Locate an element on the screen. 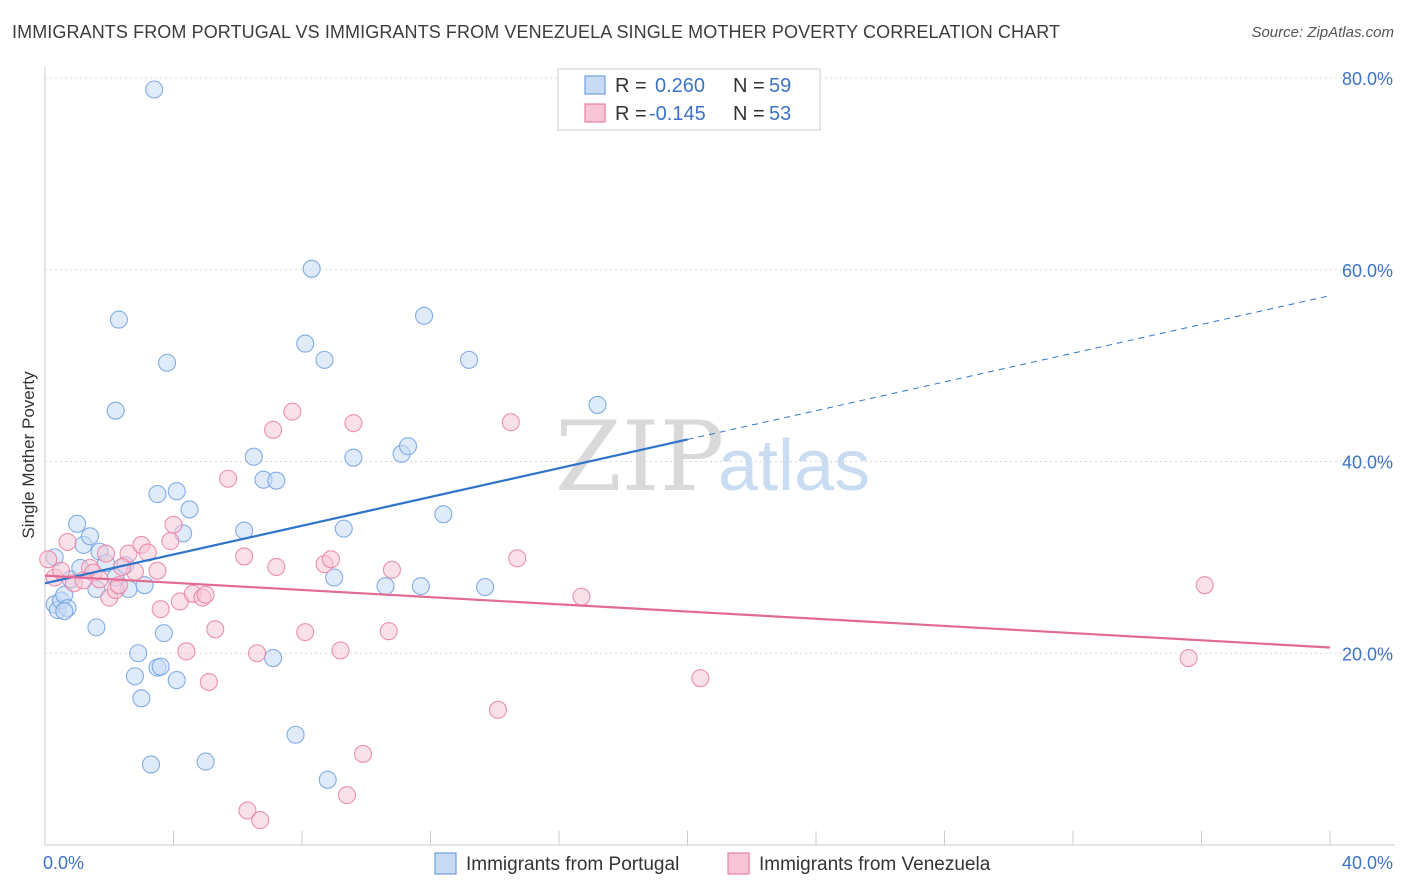 This screenshot has height=892, width=1406. bottom-legend-swatch-portugal is located at coordinates (445, 863).